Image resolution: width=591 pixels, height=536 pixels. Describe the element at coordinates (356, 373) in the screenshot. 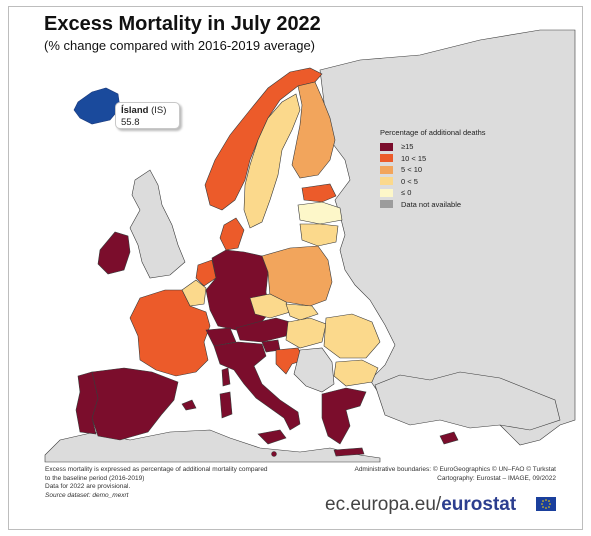

I see `country-bulgaria` at that location.